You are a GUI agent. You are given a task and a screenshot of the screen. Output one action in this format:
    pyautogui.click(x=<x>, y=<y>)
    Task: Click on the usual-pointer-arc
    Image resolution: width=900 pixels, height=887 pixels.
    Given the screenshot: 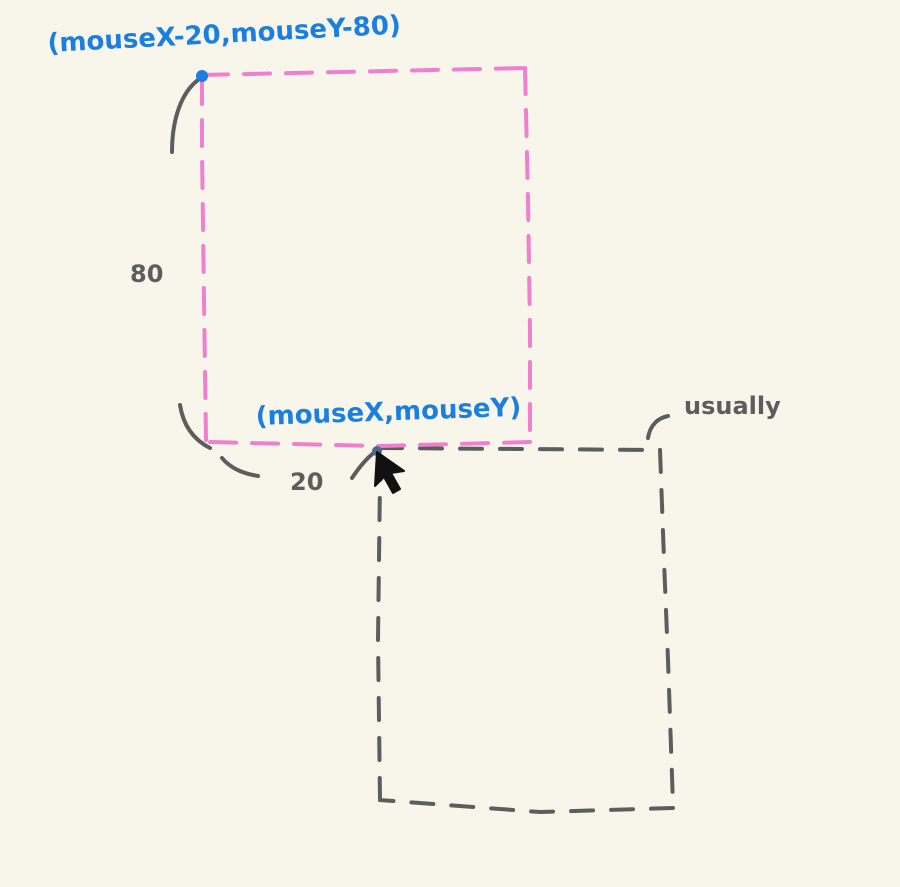 What is the action you would take?
    pyautogui.click(x=658, y=427)
    